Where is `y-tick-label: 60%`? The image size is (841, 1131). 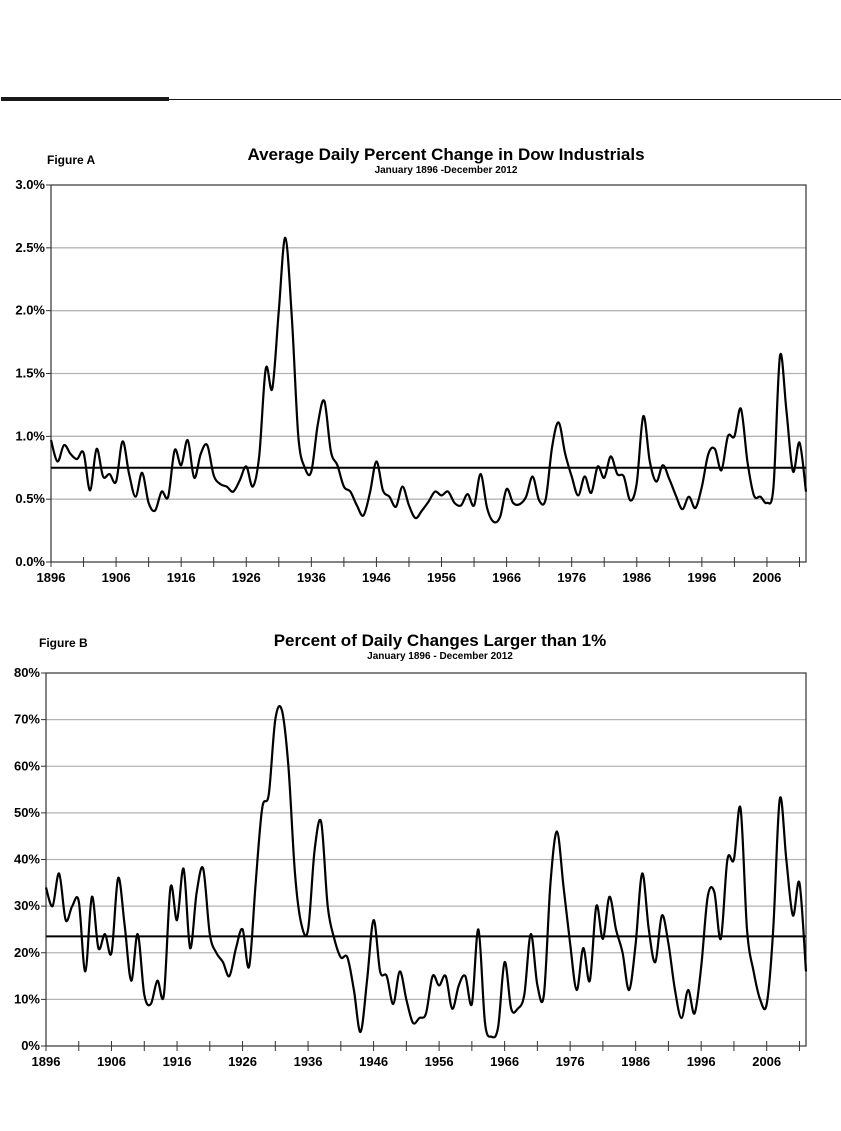
y-tick-label: 60% is located at coordinates (27, 765).